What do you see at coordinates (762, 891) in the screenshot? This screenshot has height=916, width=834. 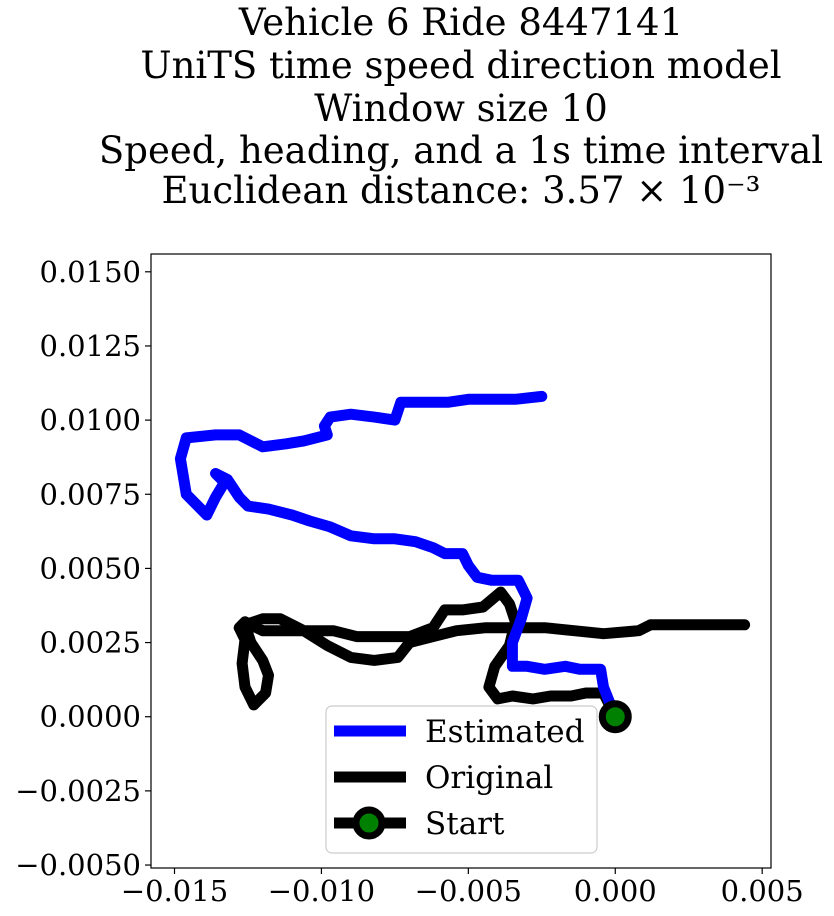 I see `x-tick-label: 0.005` at bounding box center [762, 891].